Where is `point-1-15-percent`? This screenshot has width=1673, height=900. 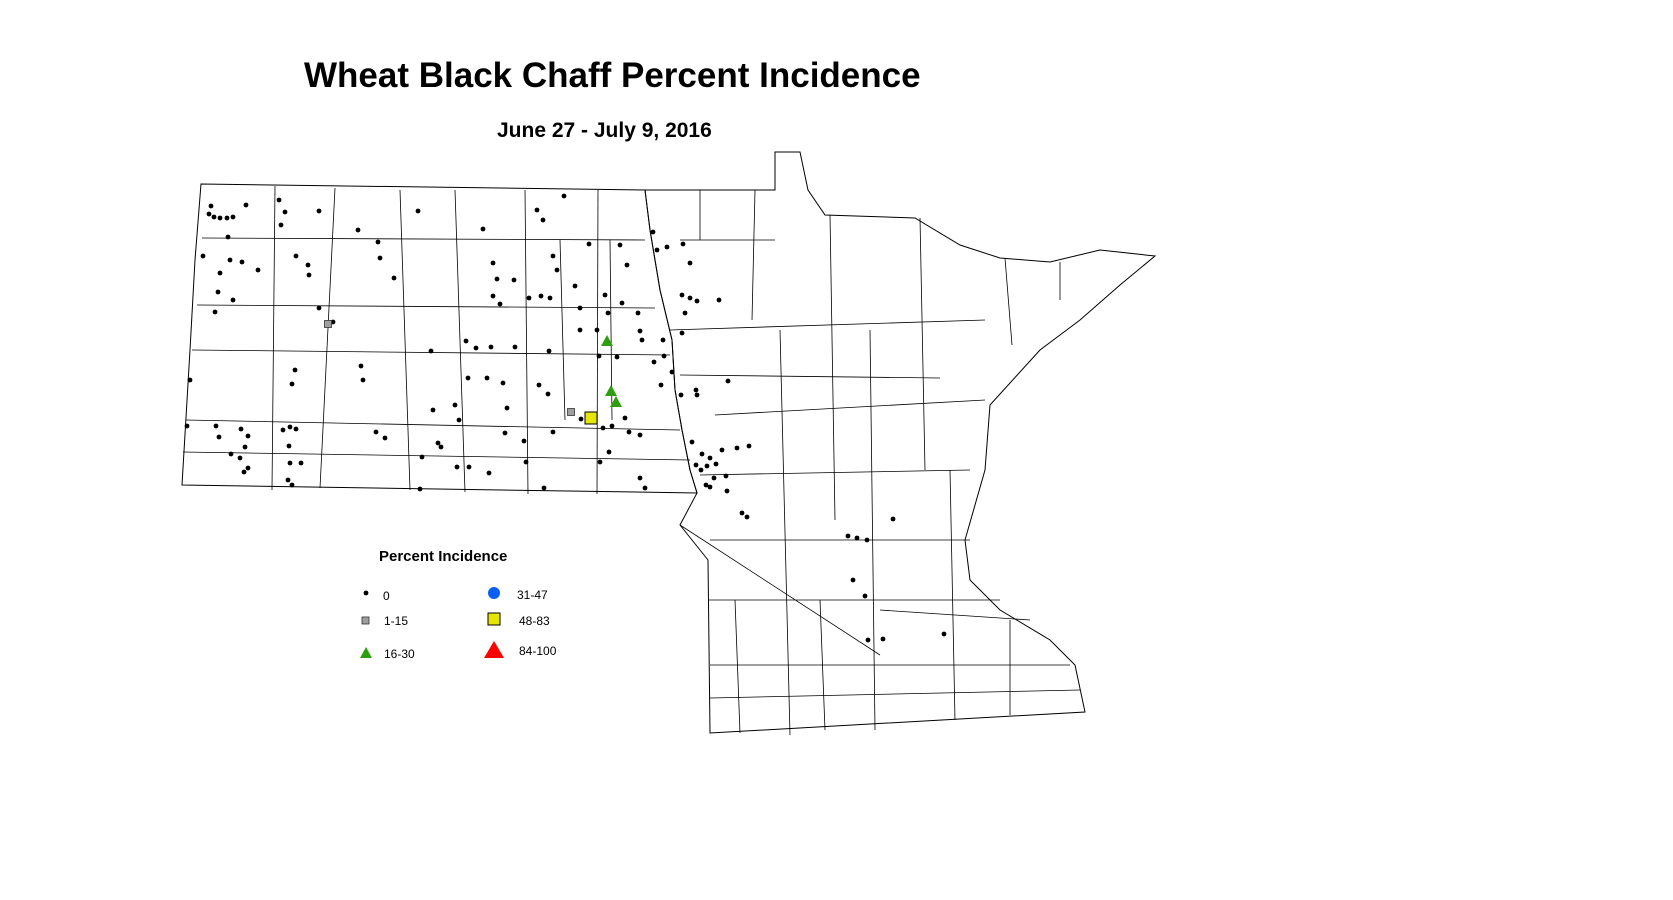
point-1-15-percent is located at coordinates (328, 324).